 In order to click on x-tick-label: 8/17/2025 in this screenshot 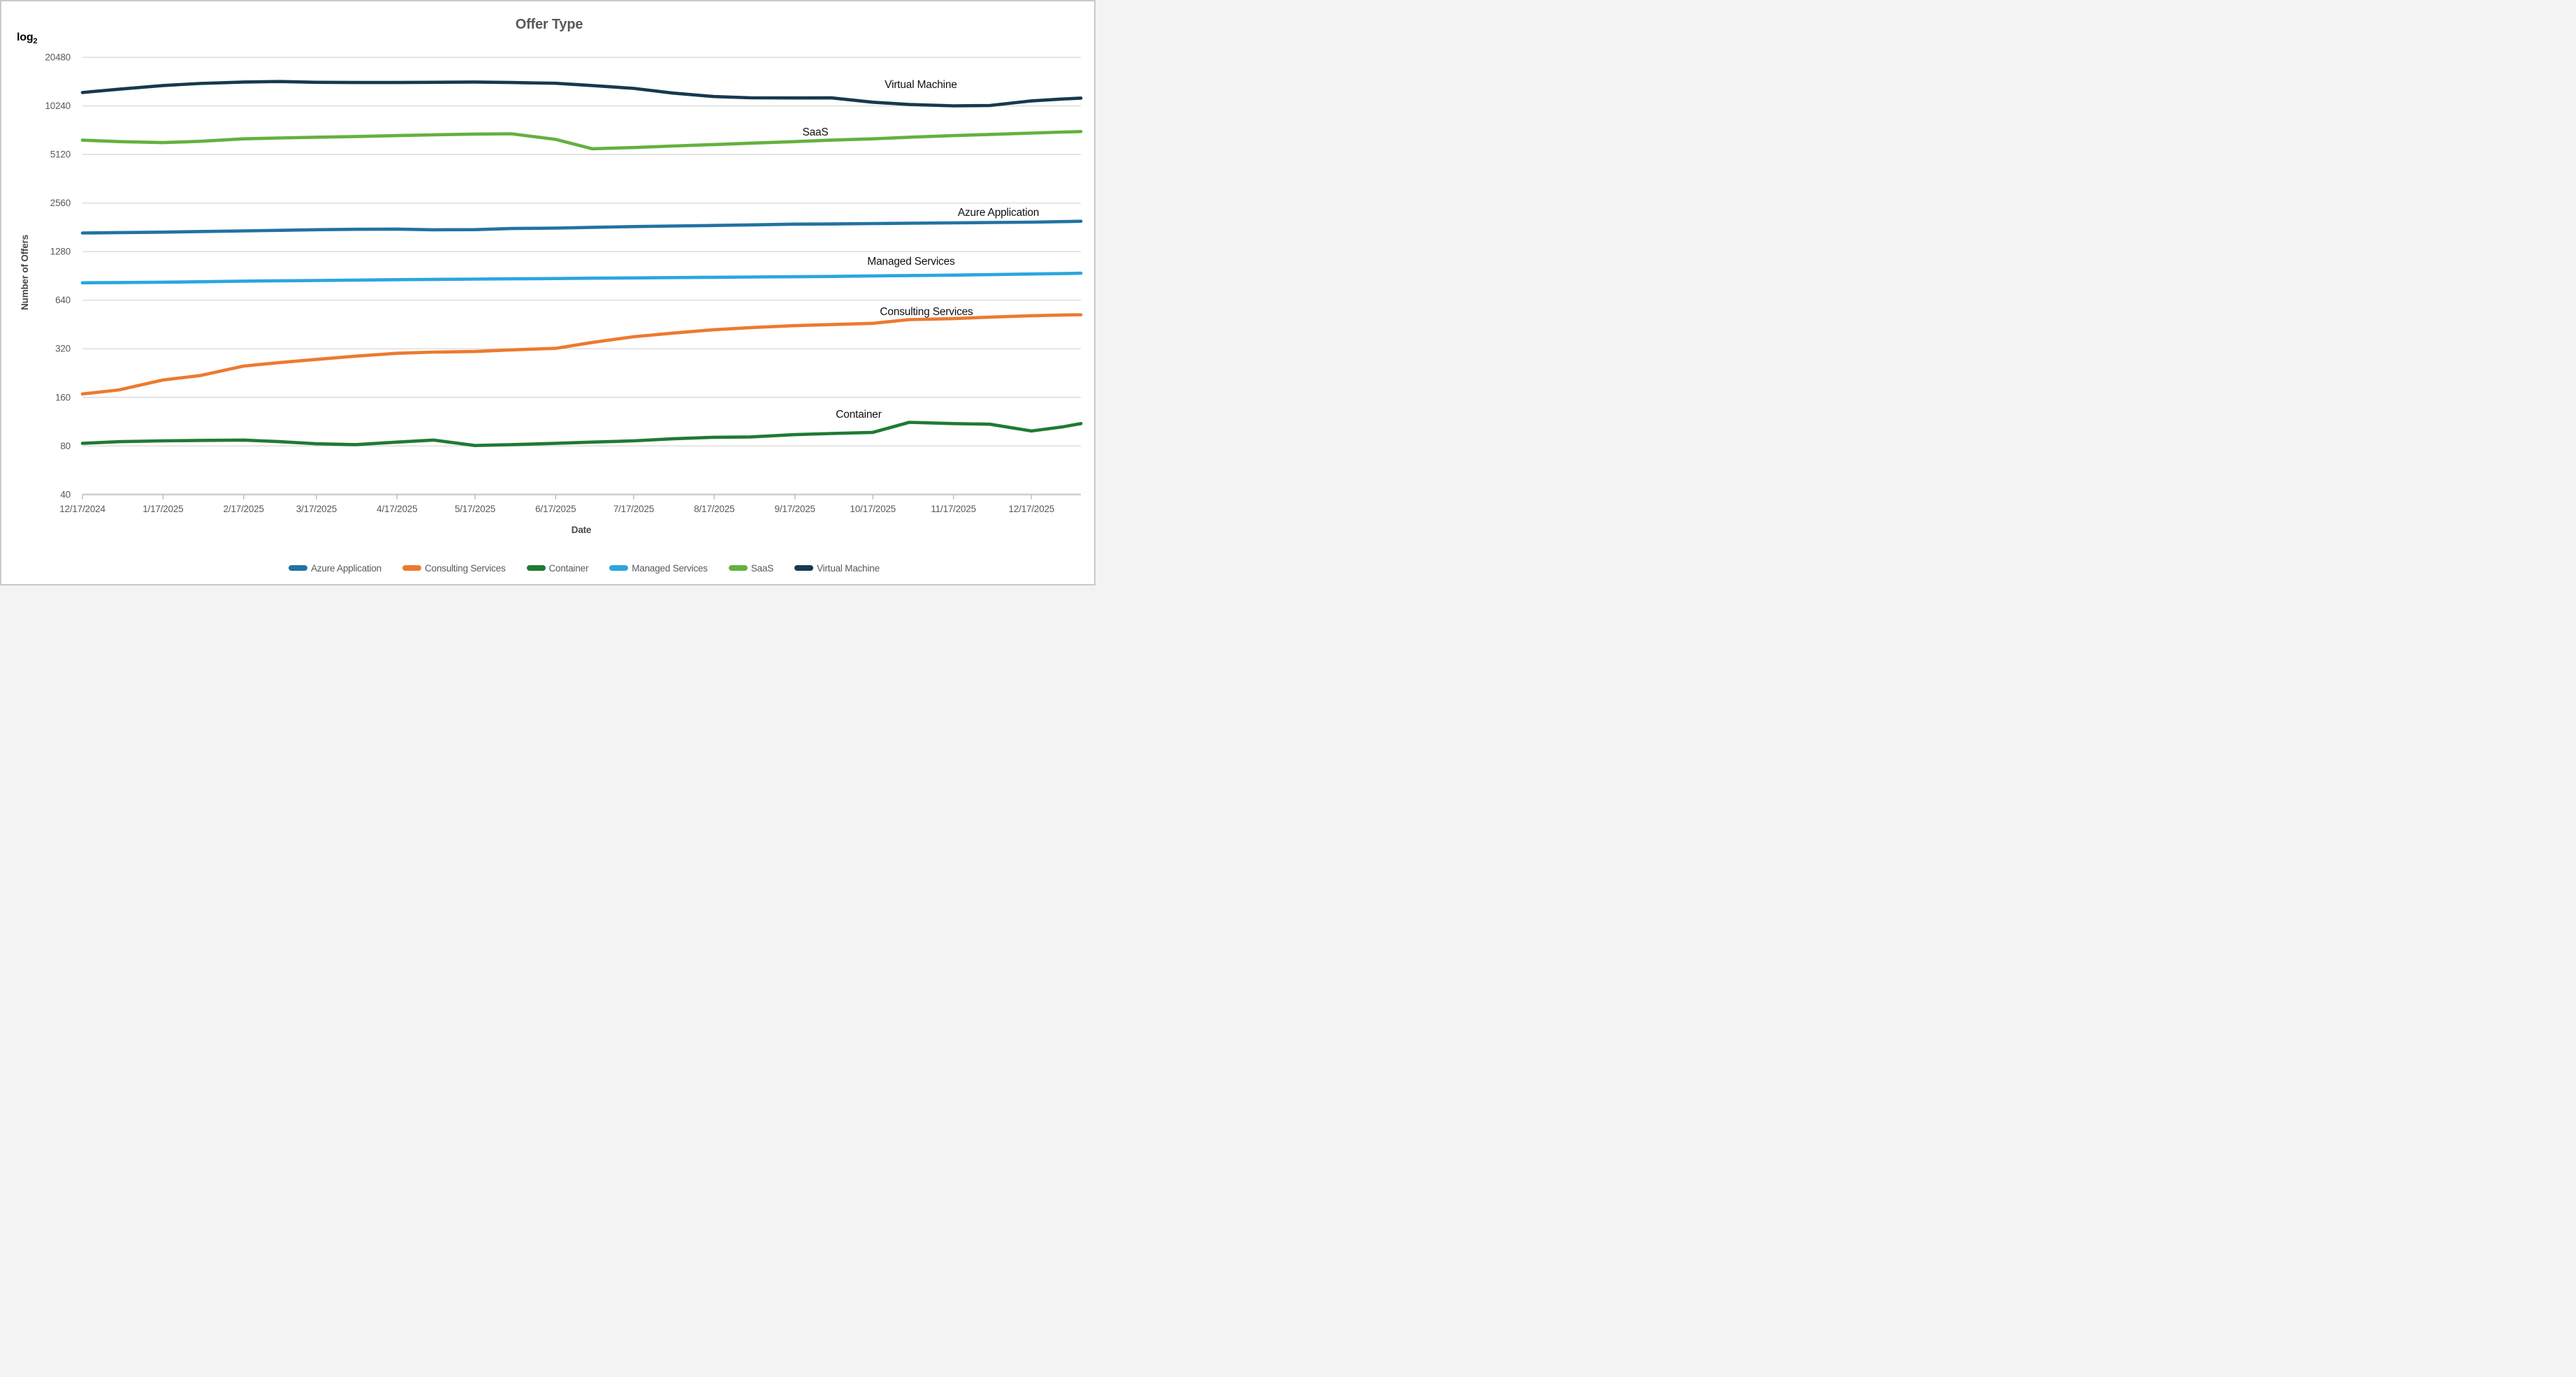, I will do `click(714, 509)`.